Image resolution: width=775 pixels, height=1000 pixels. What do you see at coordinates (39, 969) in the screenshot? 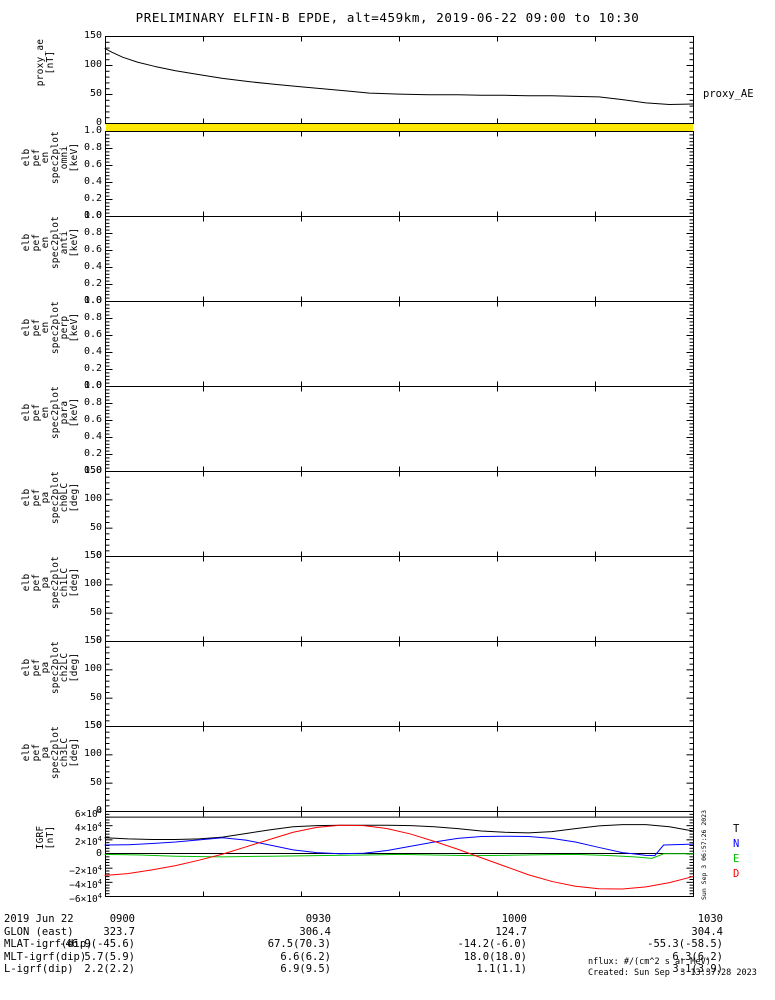
I see `ephemeris-row-label: L-igrf(dip)` at bounding box center [39, 969].